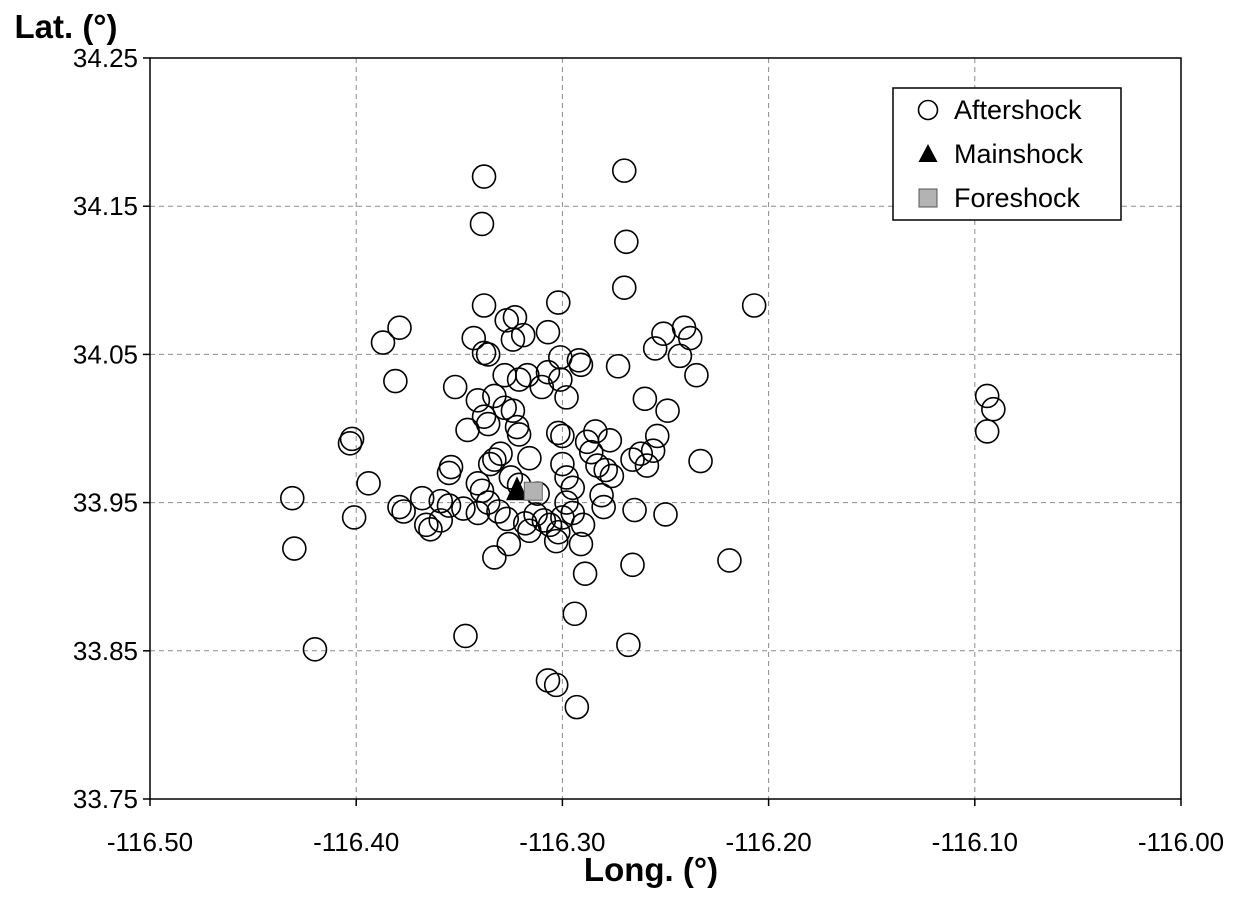 The width and height of the screenshot is (1247, 900). Describe the element at coordinates (768, 842) in the screenshot. I see `x-tick-label: -116.20` at that location.